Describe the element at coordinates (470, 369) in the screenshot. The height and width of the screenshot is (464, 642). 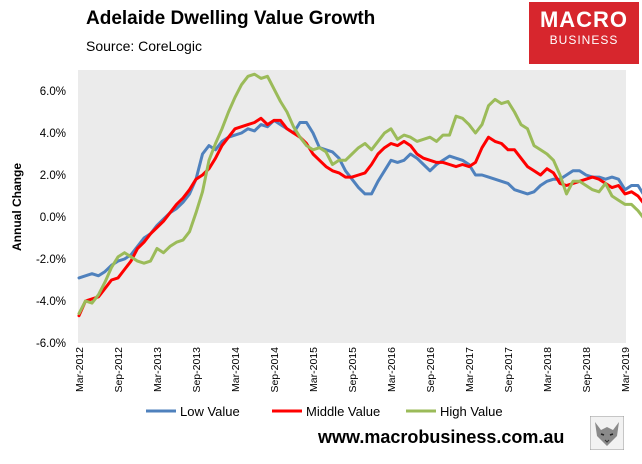
I see `x-tick-label: Mar-2017` at that location.